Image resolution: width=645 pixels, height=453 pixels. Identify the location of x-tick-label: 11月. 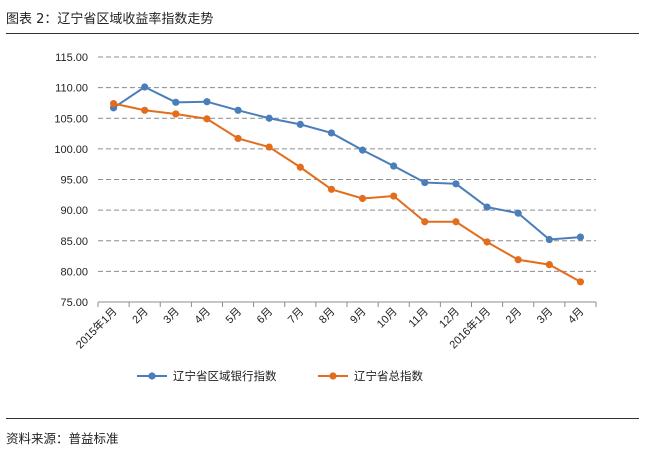
(419, 318).